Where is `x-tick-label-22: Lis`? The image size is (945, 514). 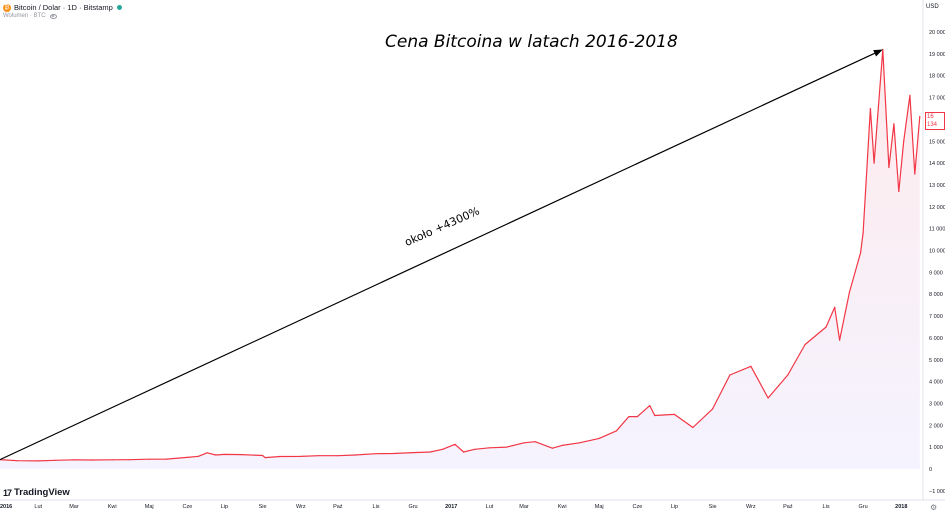
x-tick-label-22: Lis is located at coordinates (826, 507).